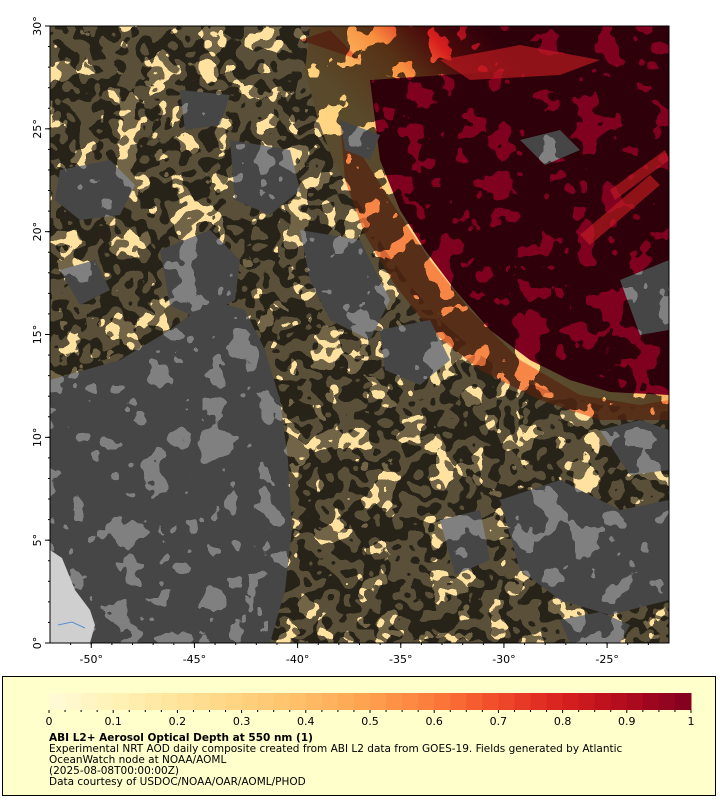 Image resolution: width=720 pixels, height=800 pixels. Describe the element at coordinates (691, 721) in the screenshot. I see `colorbar-label: 1` at that location.